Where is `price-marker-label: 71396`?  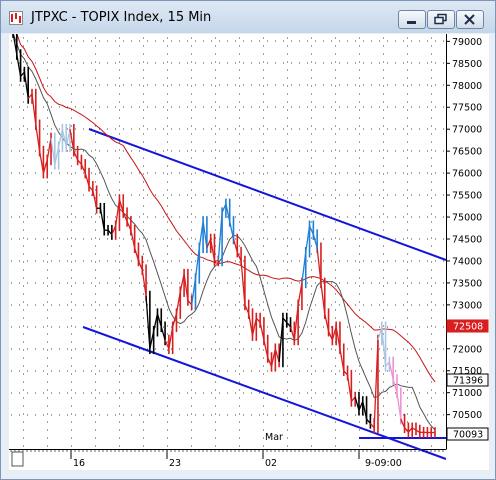
price-marker-label: 71396 is located at coordinates (468, 381).